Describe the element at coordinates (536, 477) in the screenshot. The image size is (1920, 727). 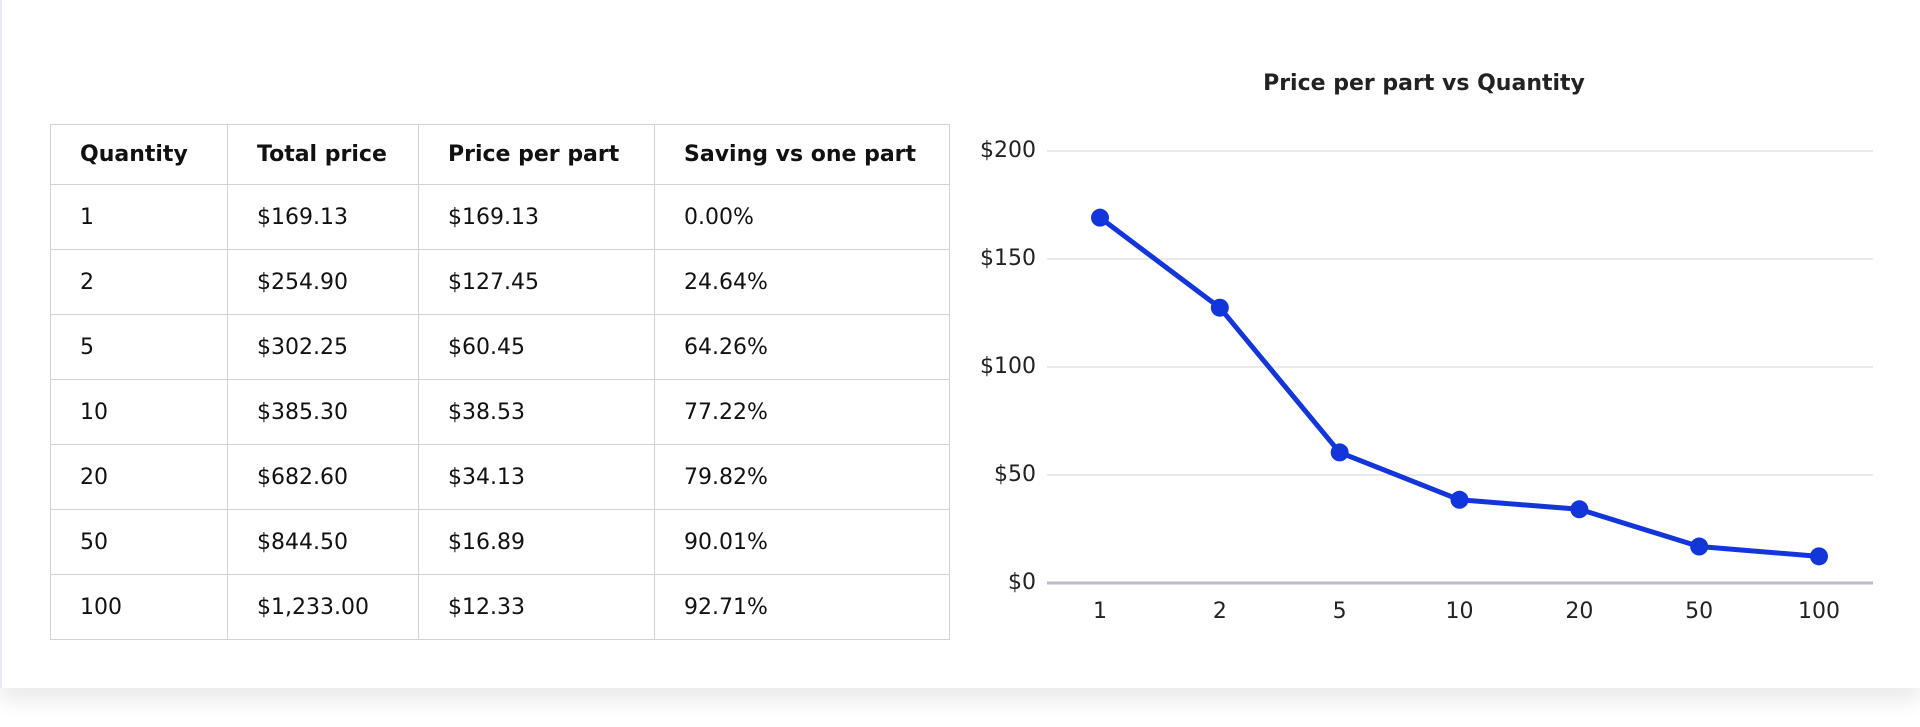
I see `table-cell: $34.13` at that location.